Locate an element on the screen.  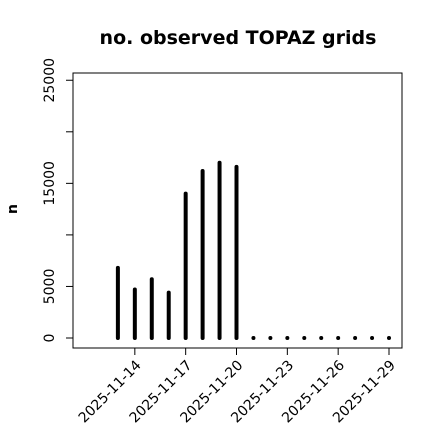
y-tick-label: 0 is located at coordinates (50, 338).